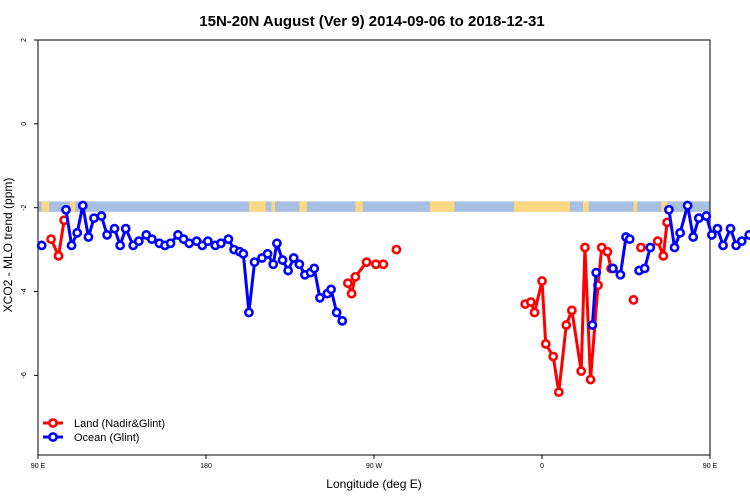 This screenshot has width=750, height=500. I want to click on x-tick-label: 90 W, so click(374, 466).